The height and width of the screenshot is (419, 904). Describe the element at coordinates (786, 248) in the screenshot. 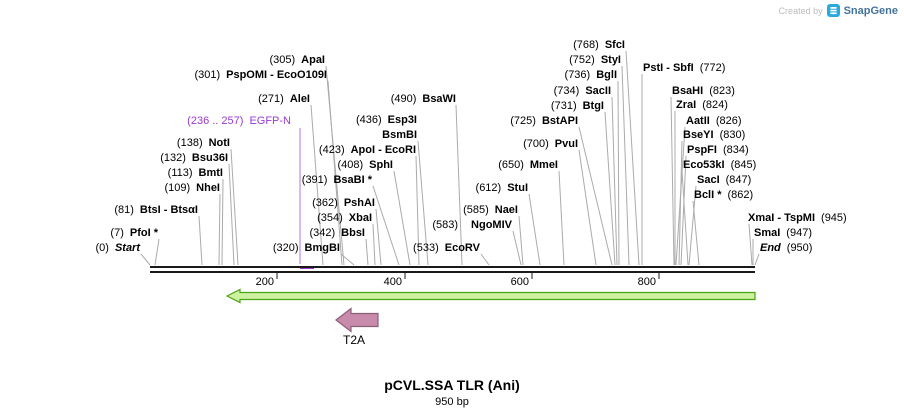

I see `site-label-end: End (950)` at that location.